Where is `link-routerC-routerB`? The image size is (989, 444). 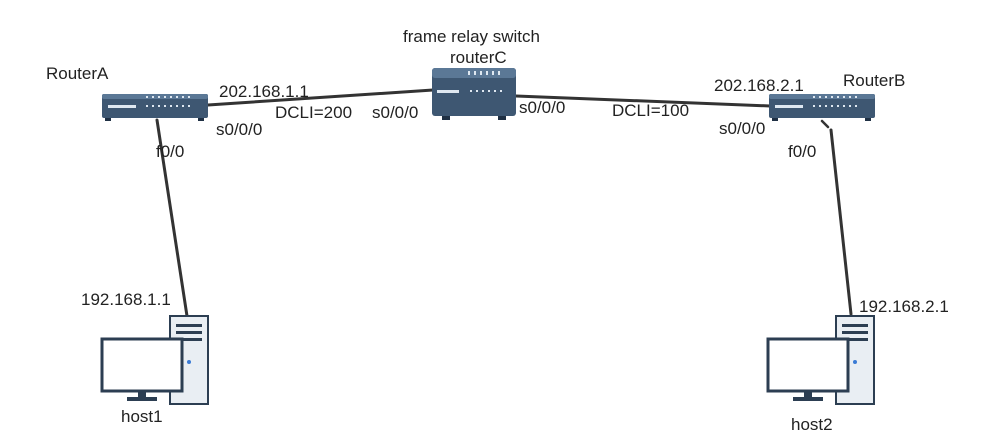 link-routerC-routerB is located at coordinates (643, 101).